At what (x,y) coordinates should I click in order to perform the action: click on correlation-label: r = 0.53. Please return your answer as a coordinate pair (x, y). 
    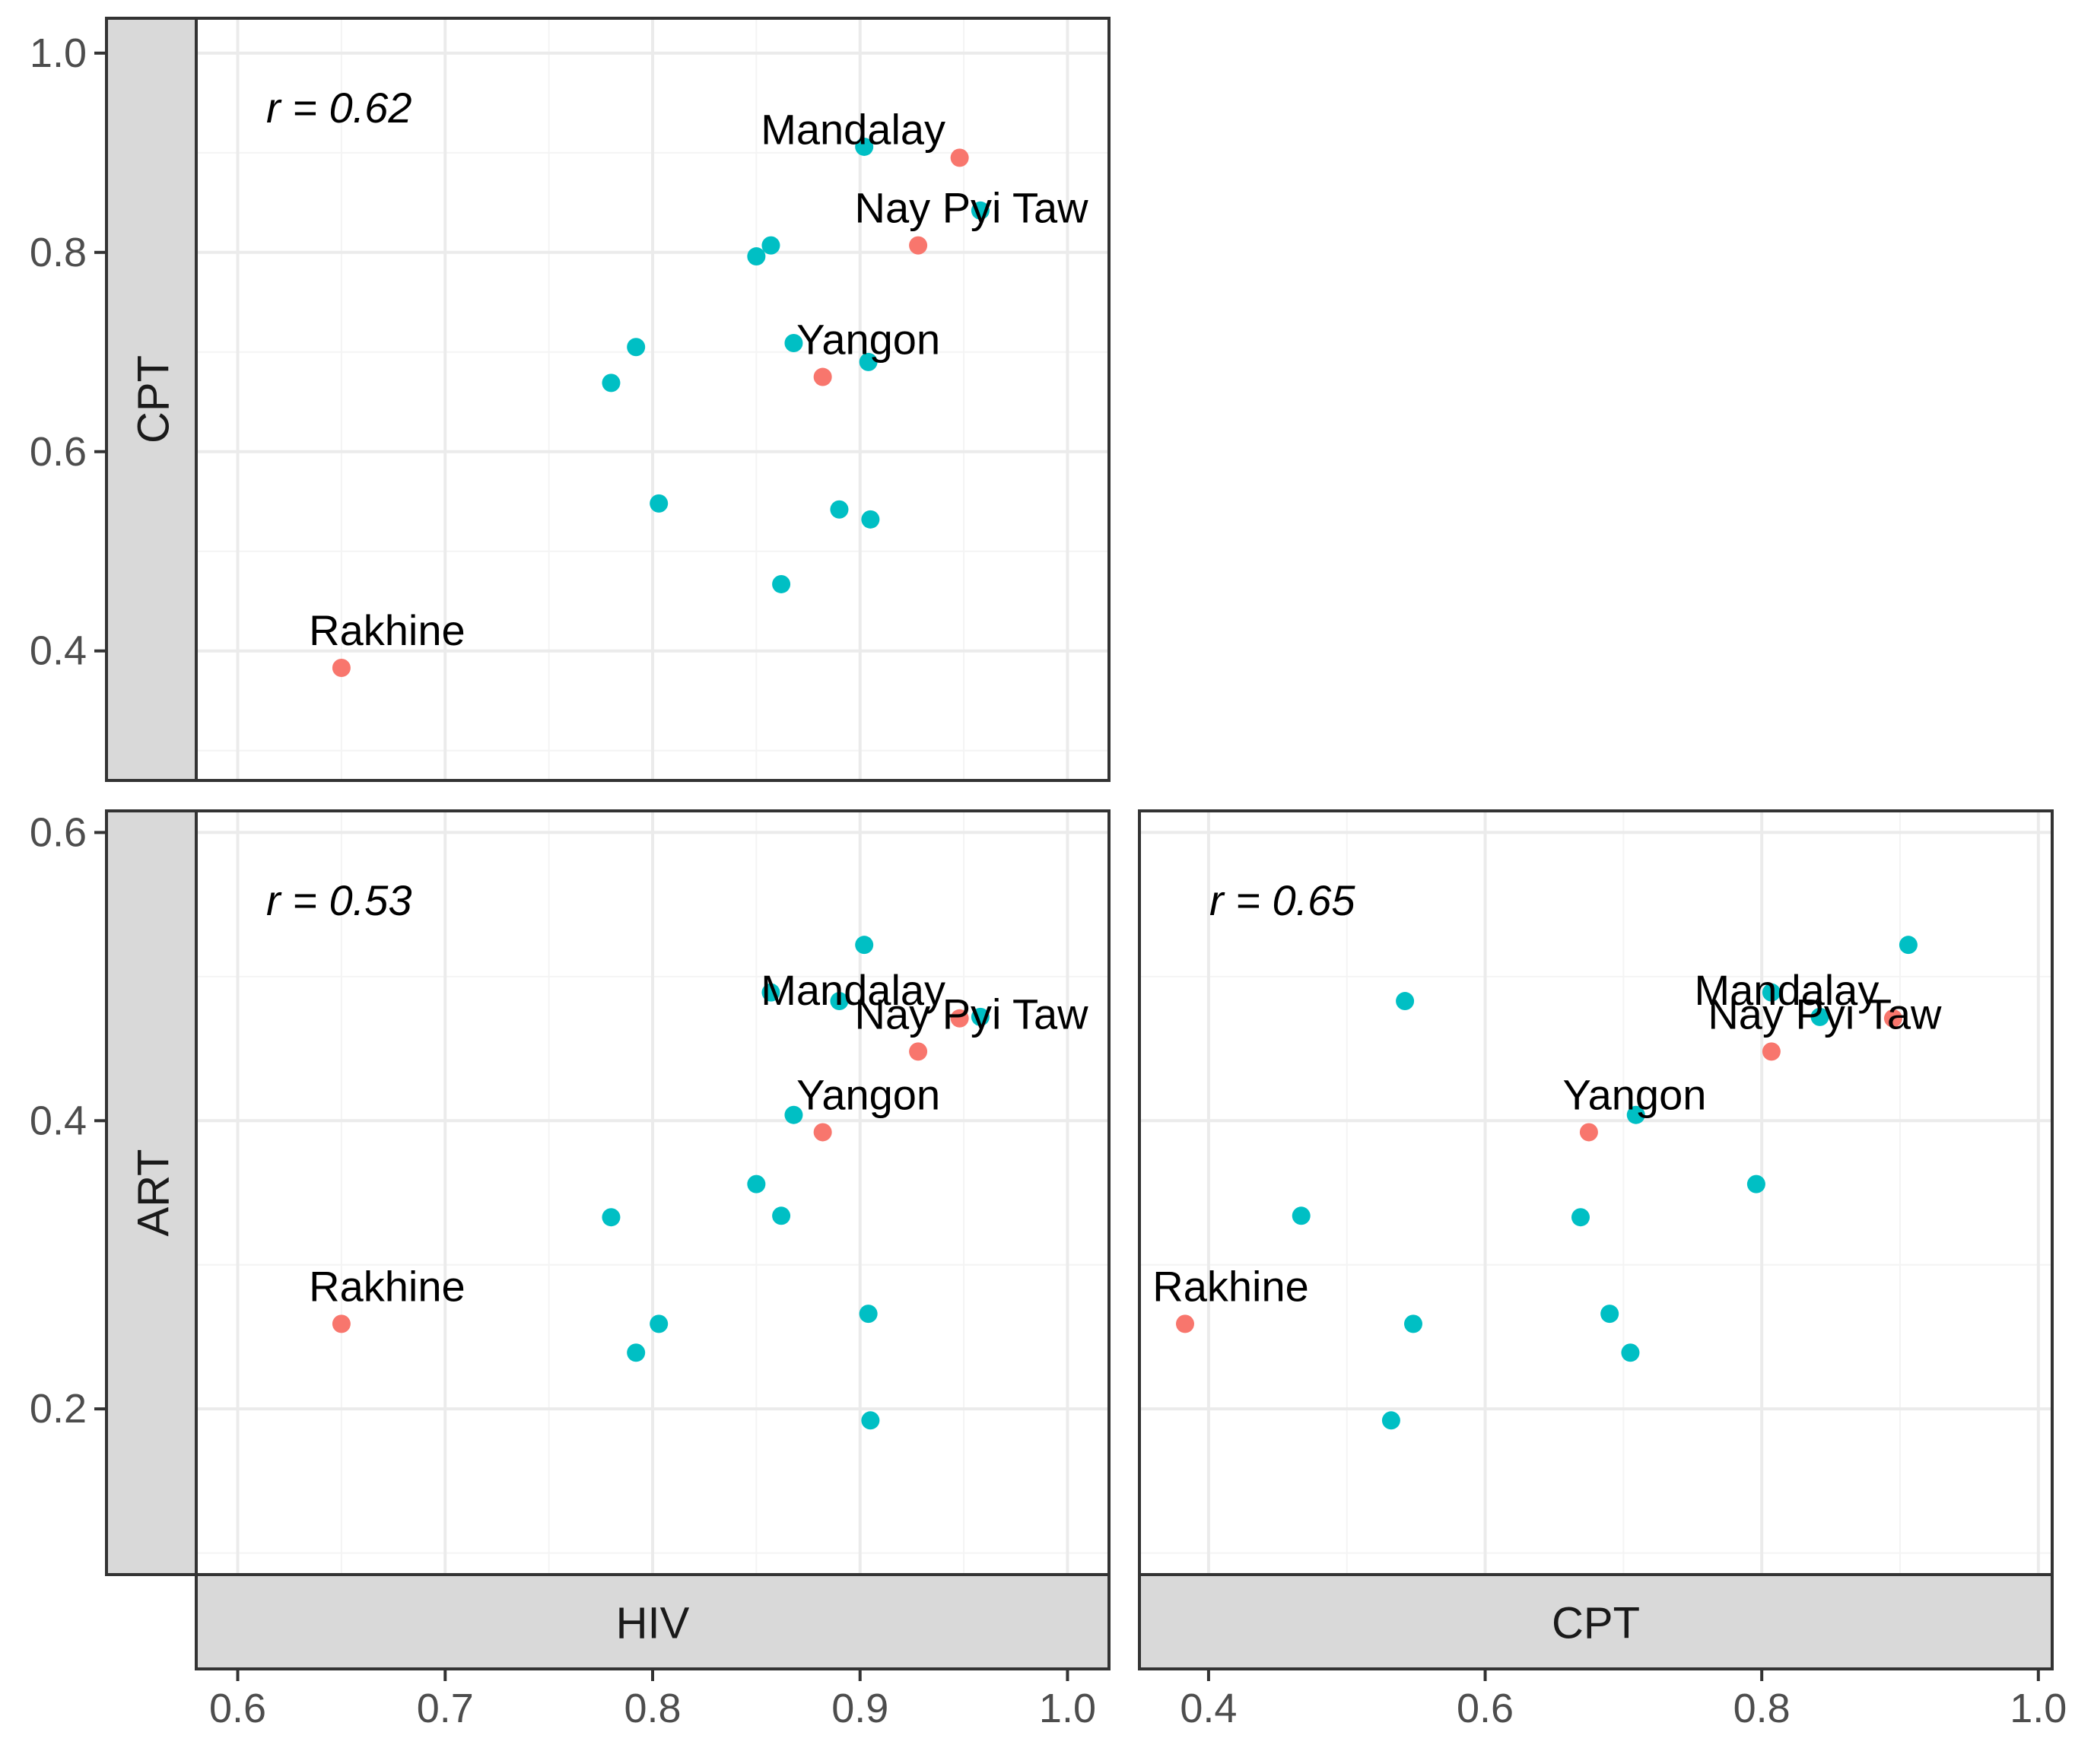
    Looking at the image, I should click on (339, 900).